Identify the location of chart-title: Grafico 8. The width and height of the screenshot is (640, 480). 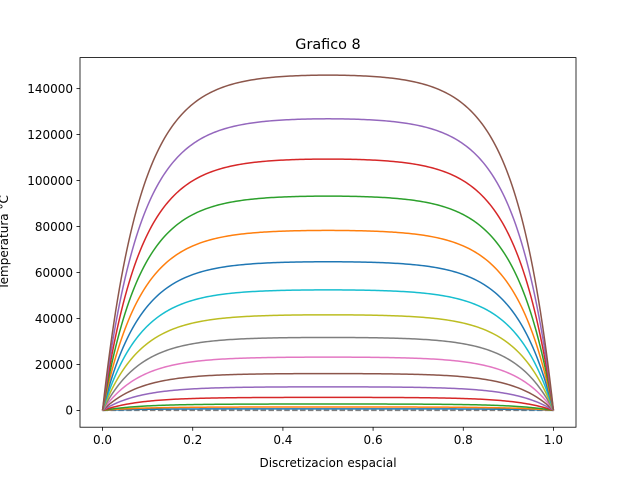
(327, 45).